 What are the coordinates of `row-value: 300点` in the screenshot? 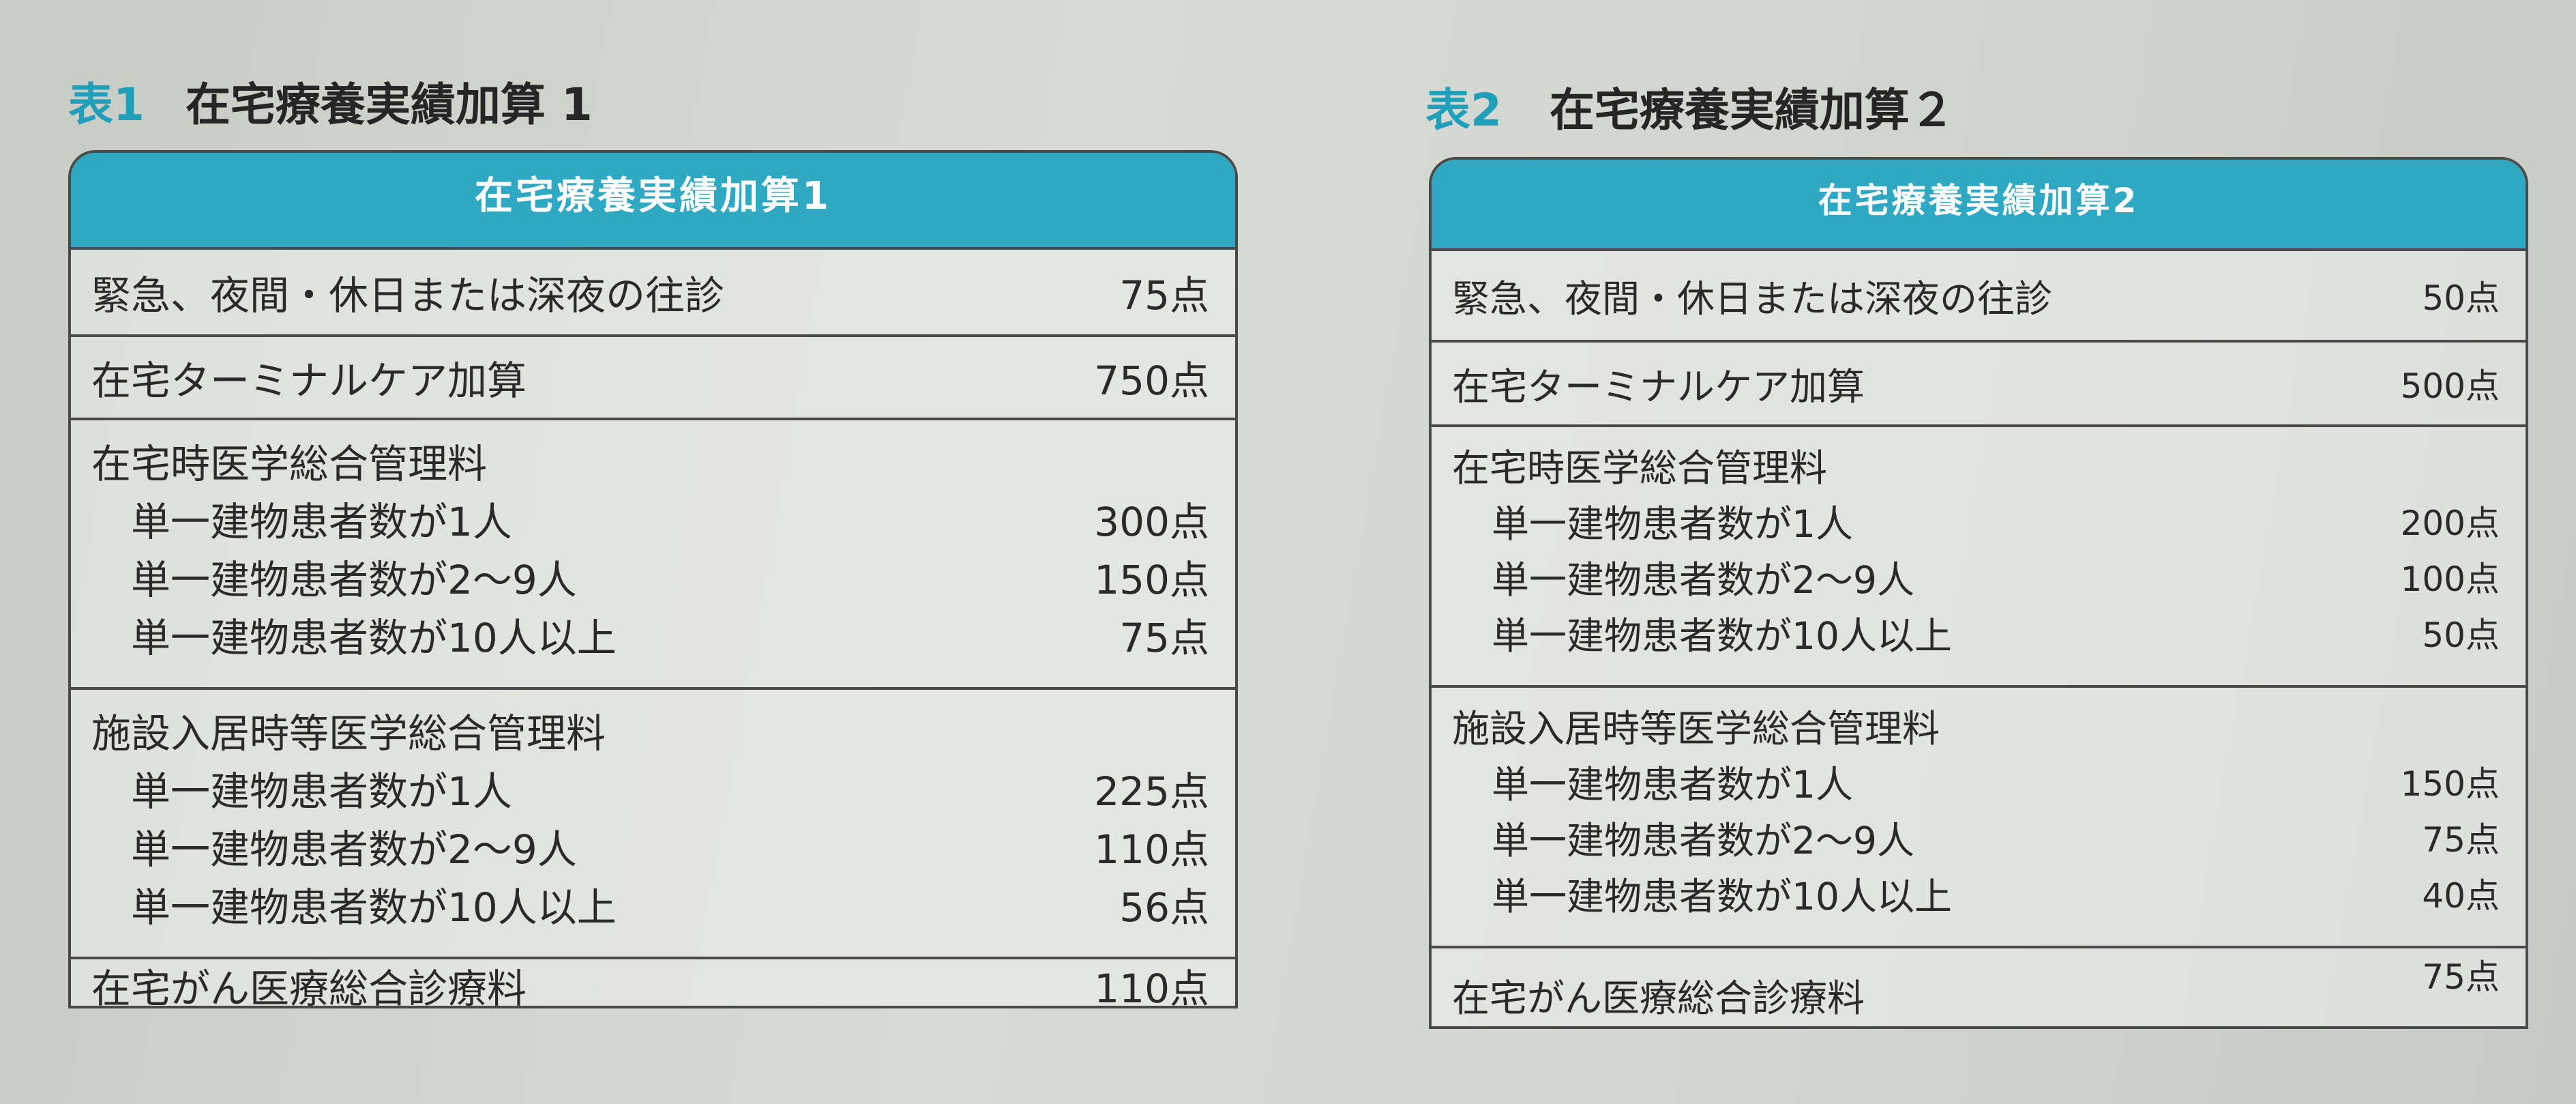 It's located at (1151, 521).